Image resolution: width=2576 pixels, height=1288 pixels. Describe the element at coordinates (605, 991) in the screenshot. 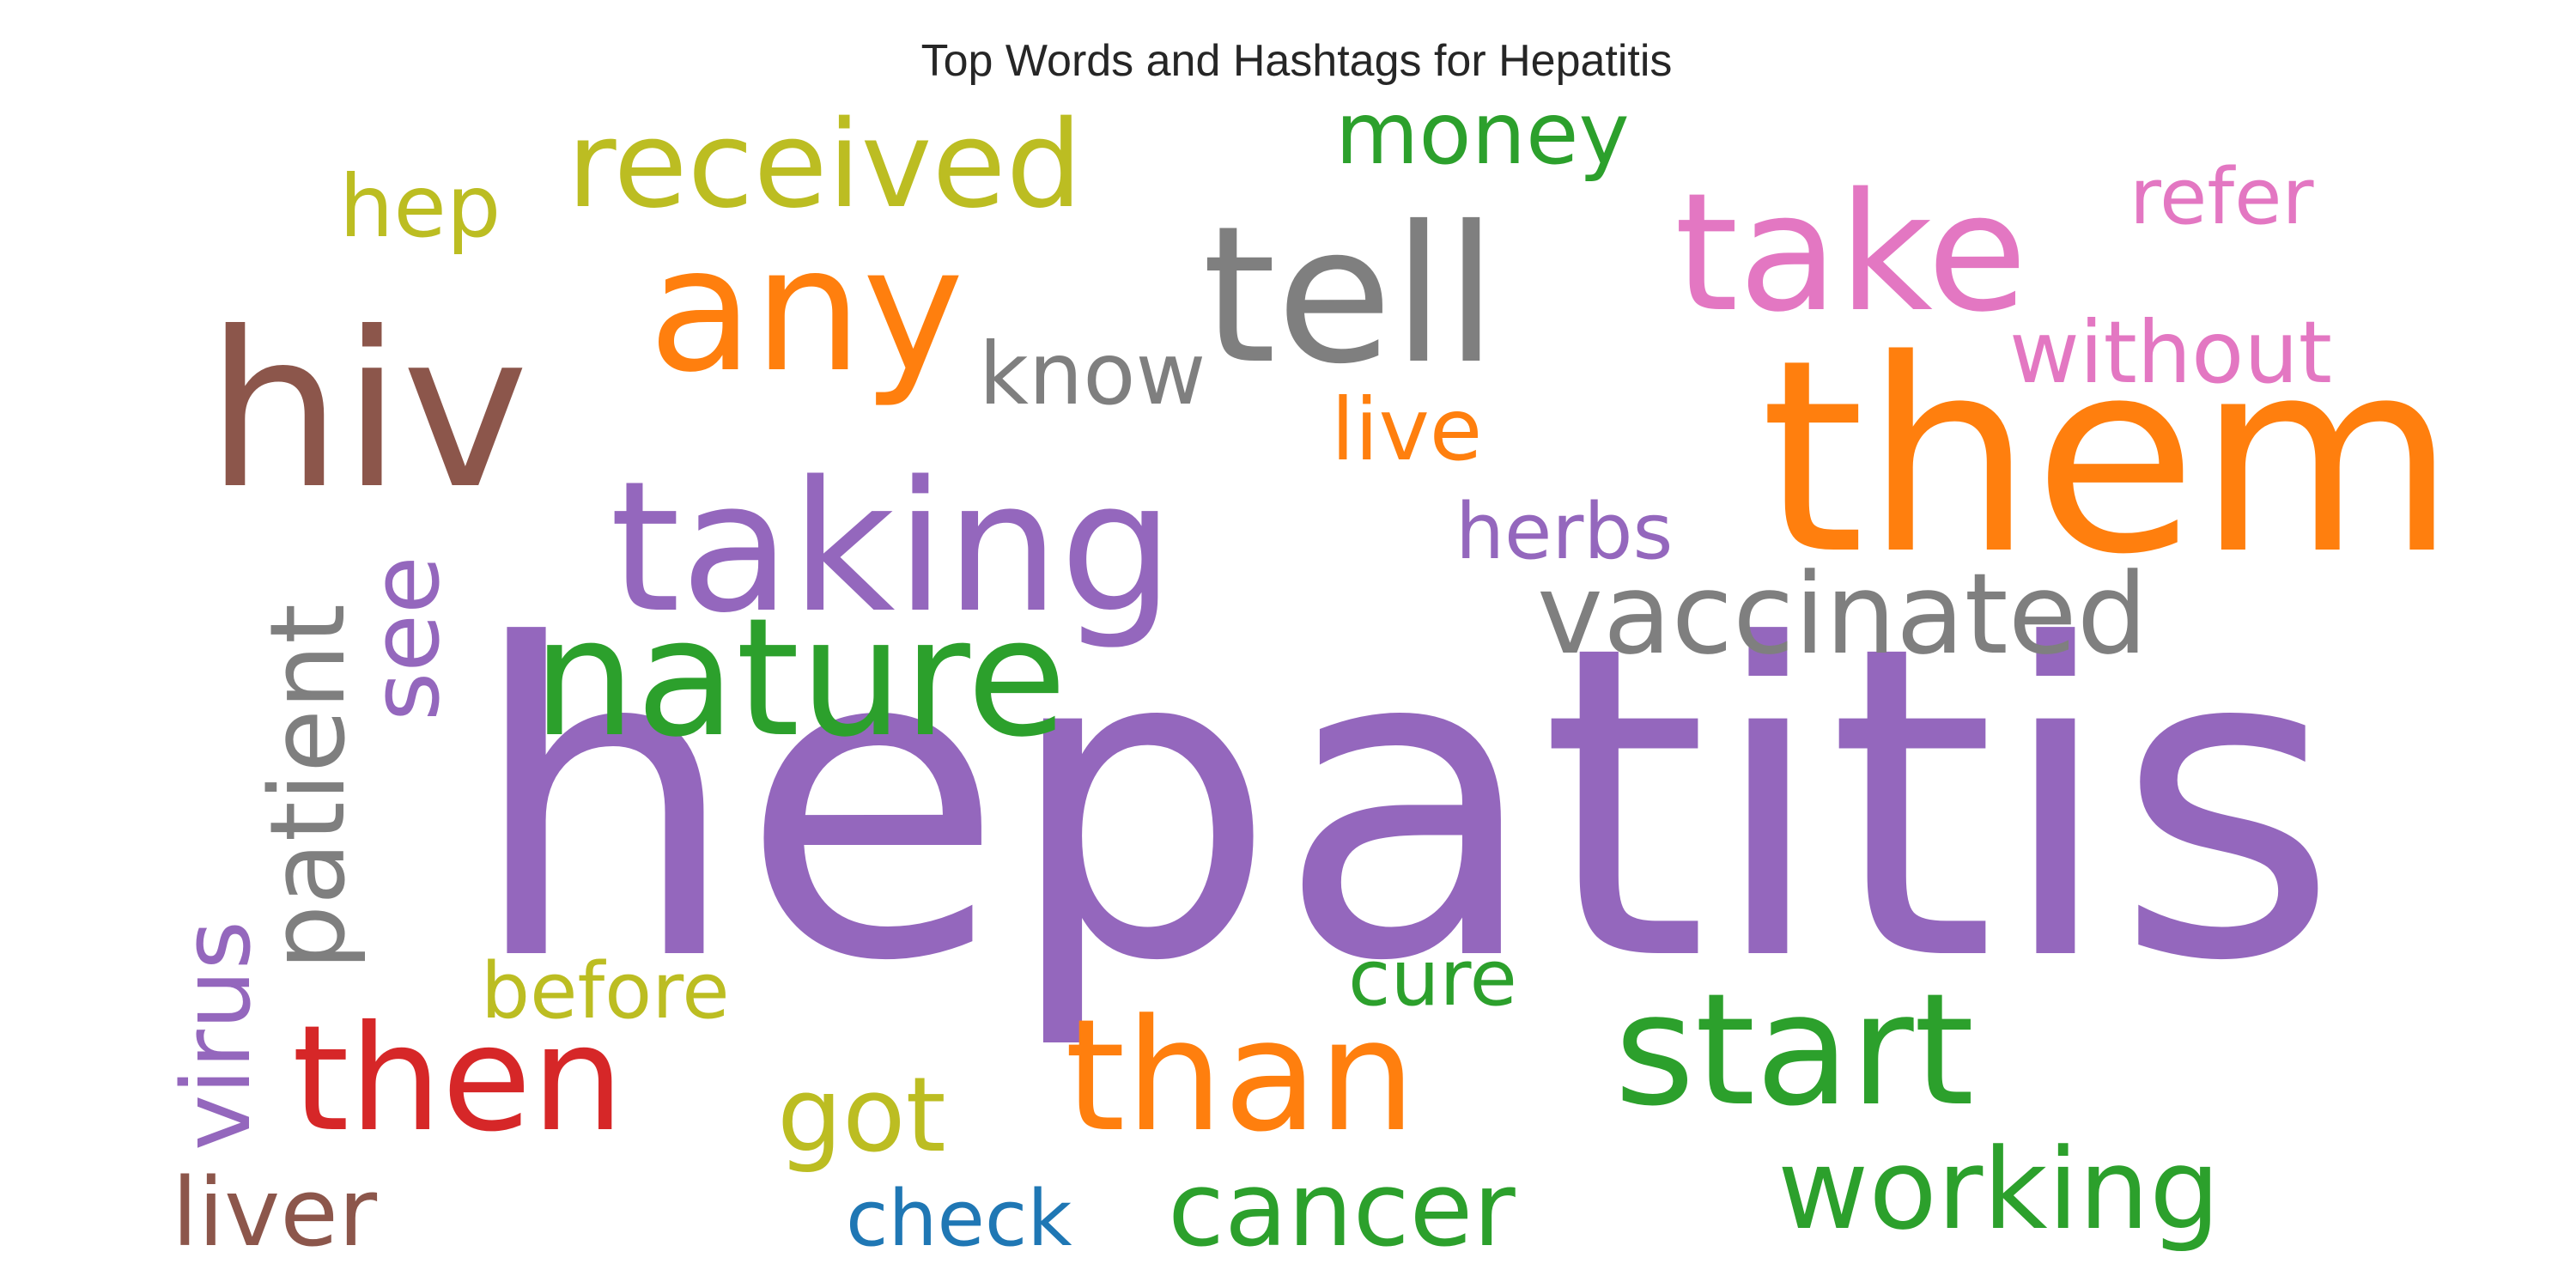

I see `word-before: before` at that location.